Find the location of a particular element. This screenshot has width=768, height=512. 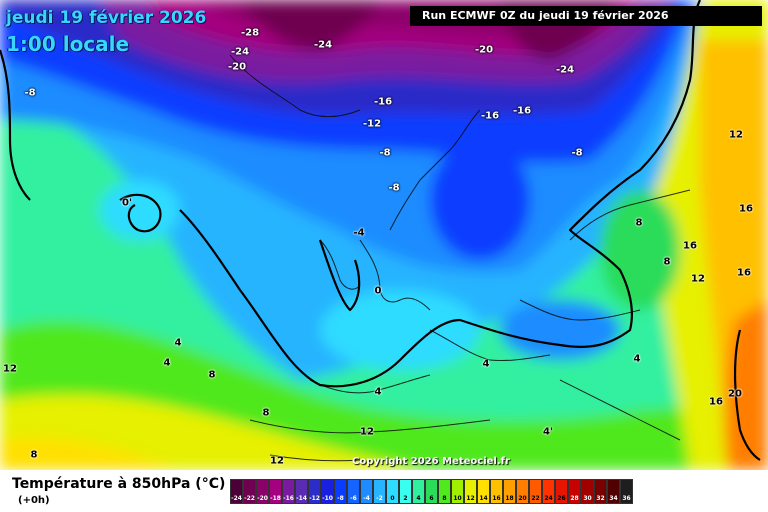

scale-swatch: 32 is located at coordinates (600, 491).